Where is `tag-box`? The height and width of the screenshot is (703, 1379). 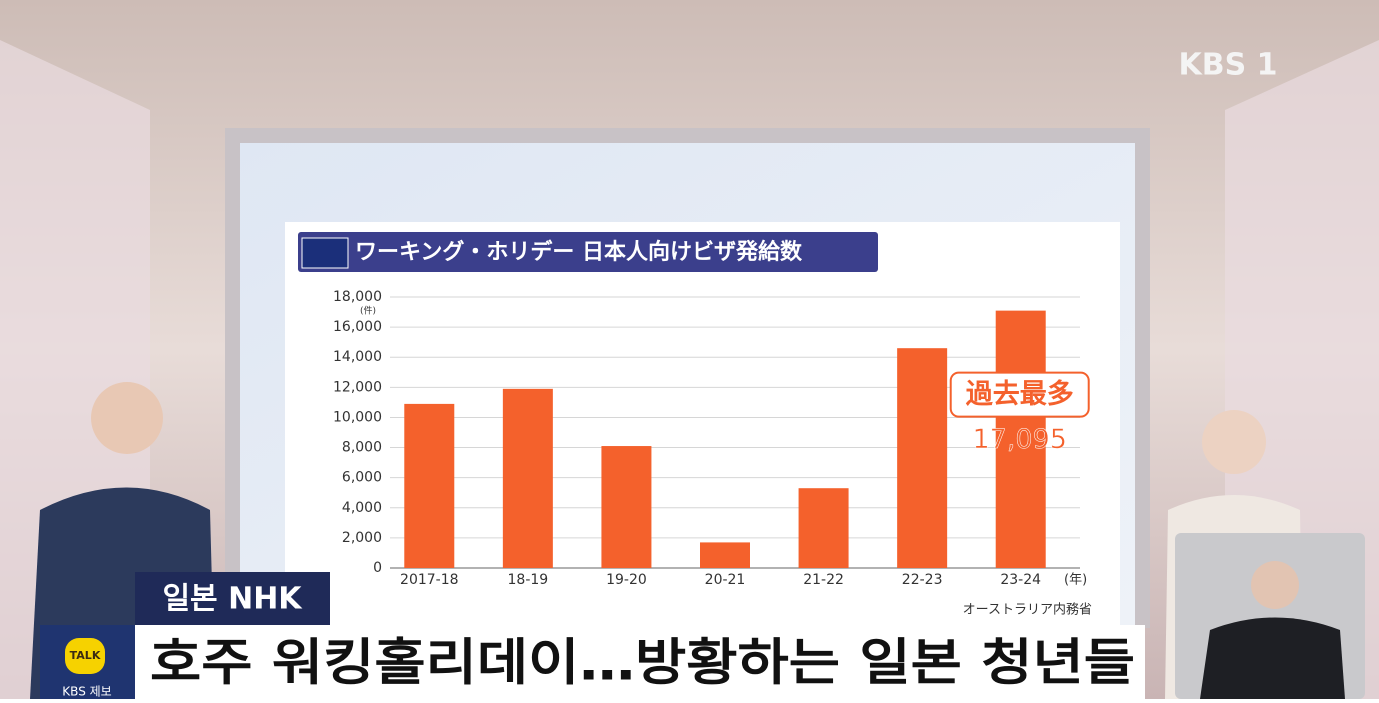
tag-box is located at coordinates (232, 598).